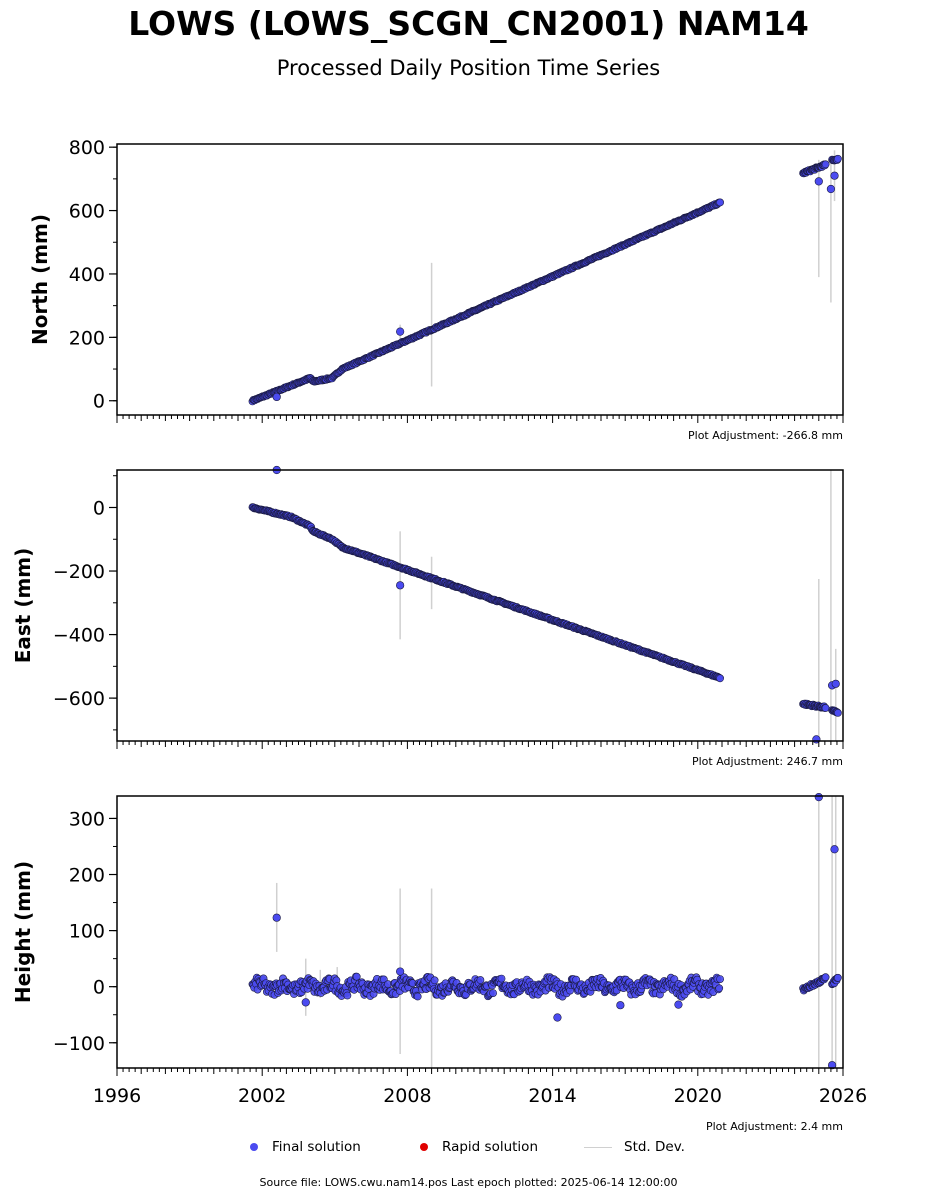 This screenshot has height=1200, width=937. I want to click on x-tick-label: 2026, so click(843, 1096).